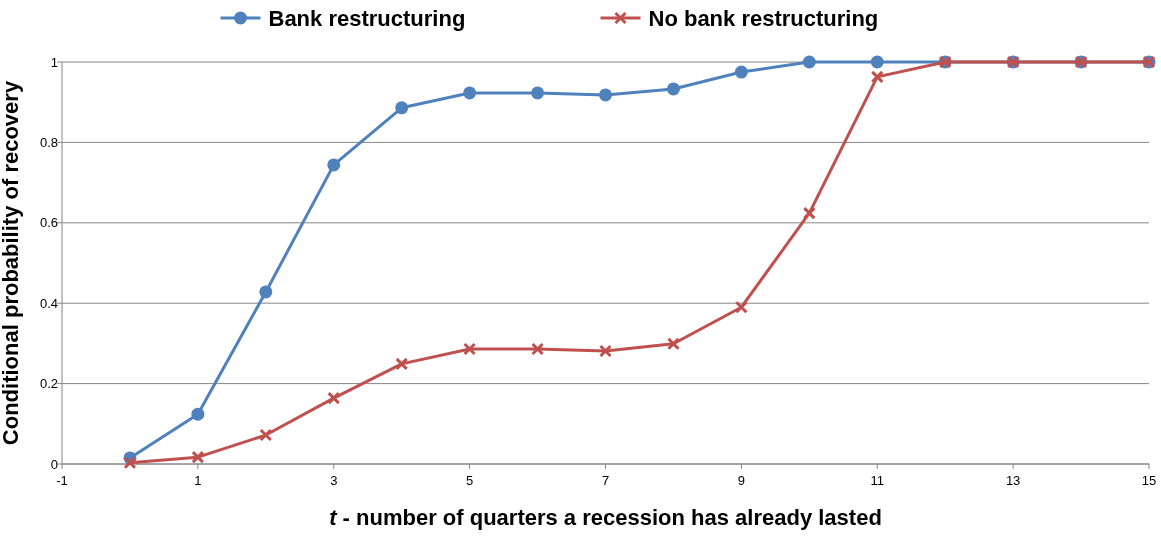  I want to click on x-tick-label: 5, so click(470, 480).